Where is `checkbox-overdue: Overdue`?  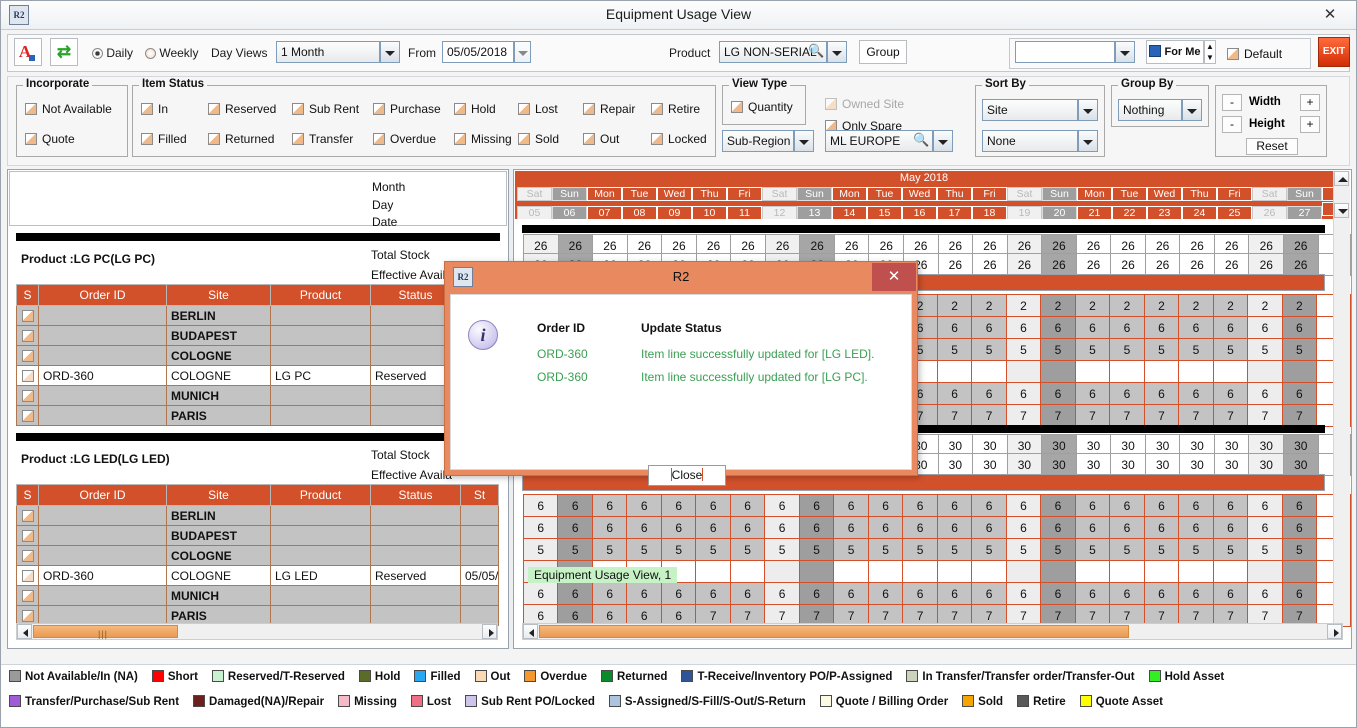 checkbox-overdue: Overdue is located at coordinates (404, 139).